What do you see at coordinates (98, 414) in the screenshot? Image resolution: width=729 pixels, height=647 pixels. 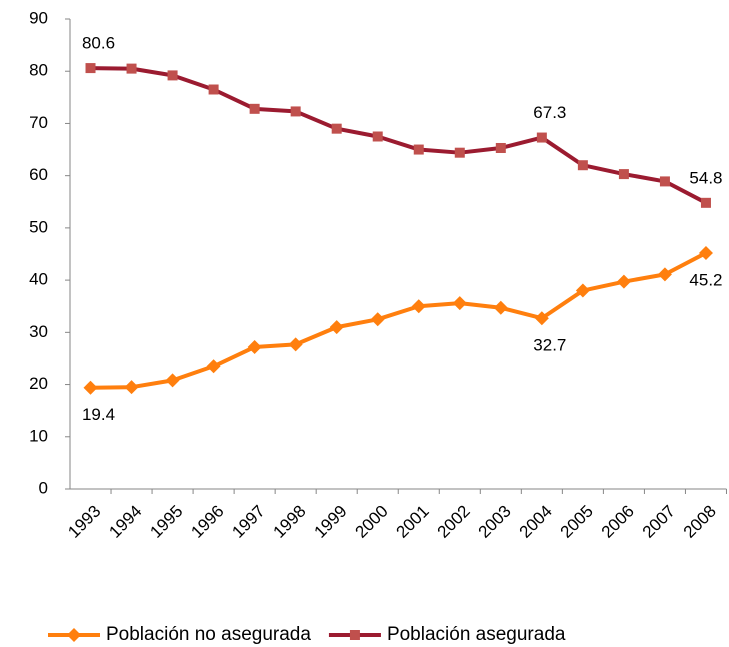 I see `data-label: 19.4` at bounding box center [98, 414].